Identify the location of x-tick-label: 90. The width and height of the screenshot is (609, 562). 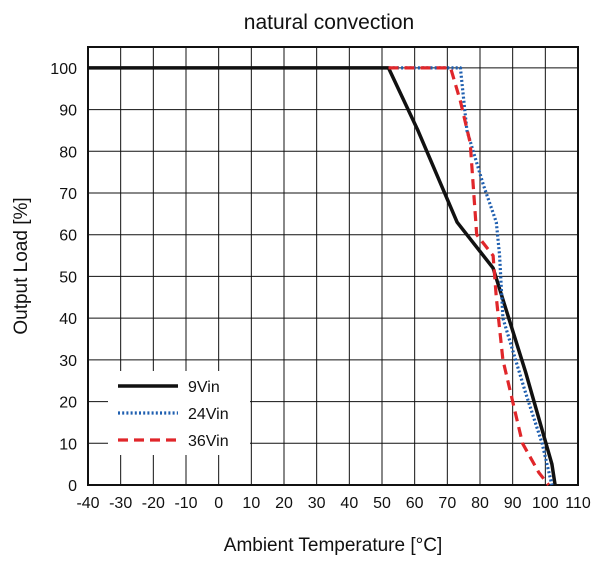
(513, 503).